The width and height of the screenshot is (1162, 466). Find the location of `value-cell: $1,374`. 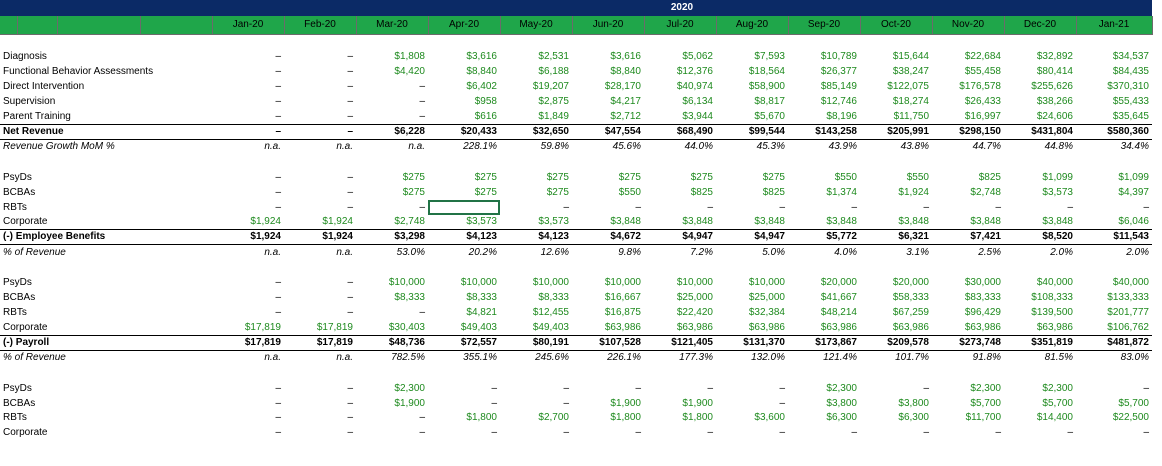

value-cell: $1,374 is located at coordinates (841, 192).